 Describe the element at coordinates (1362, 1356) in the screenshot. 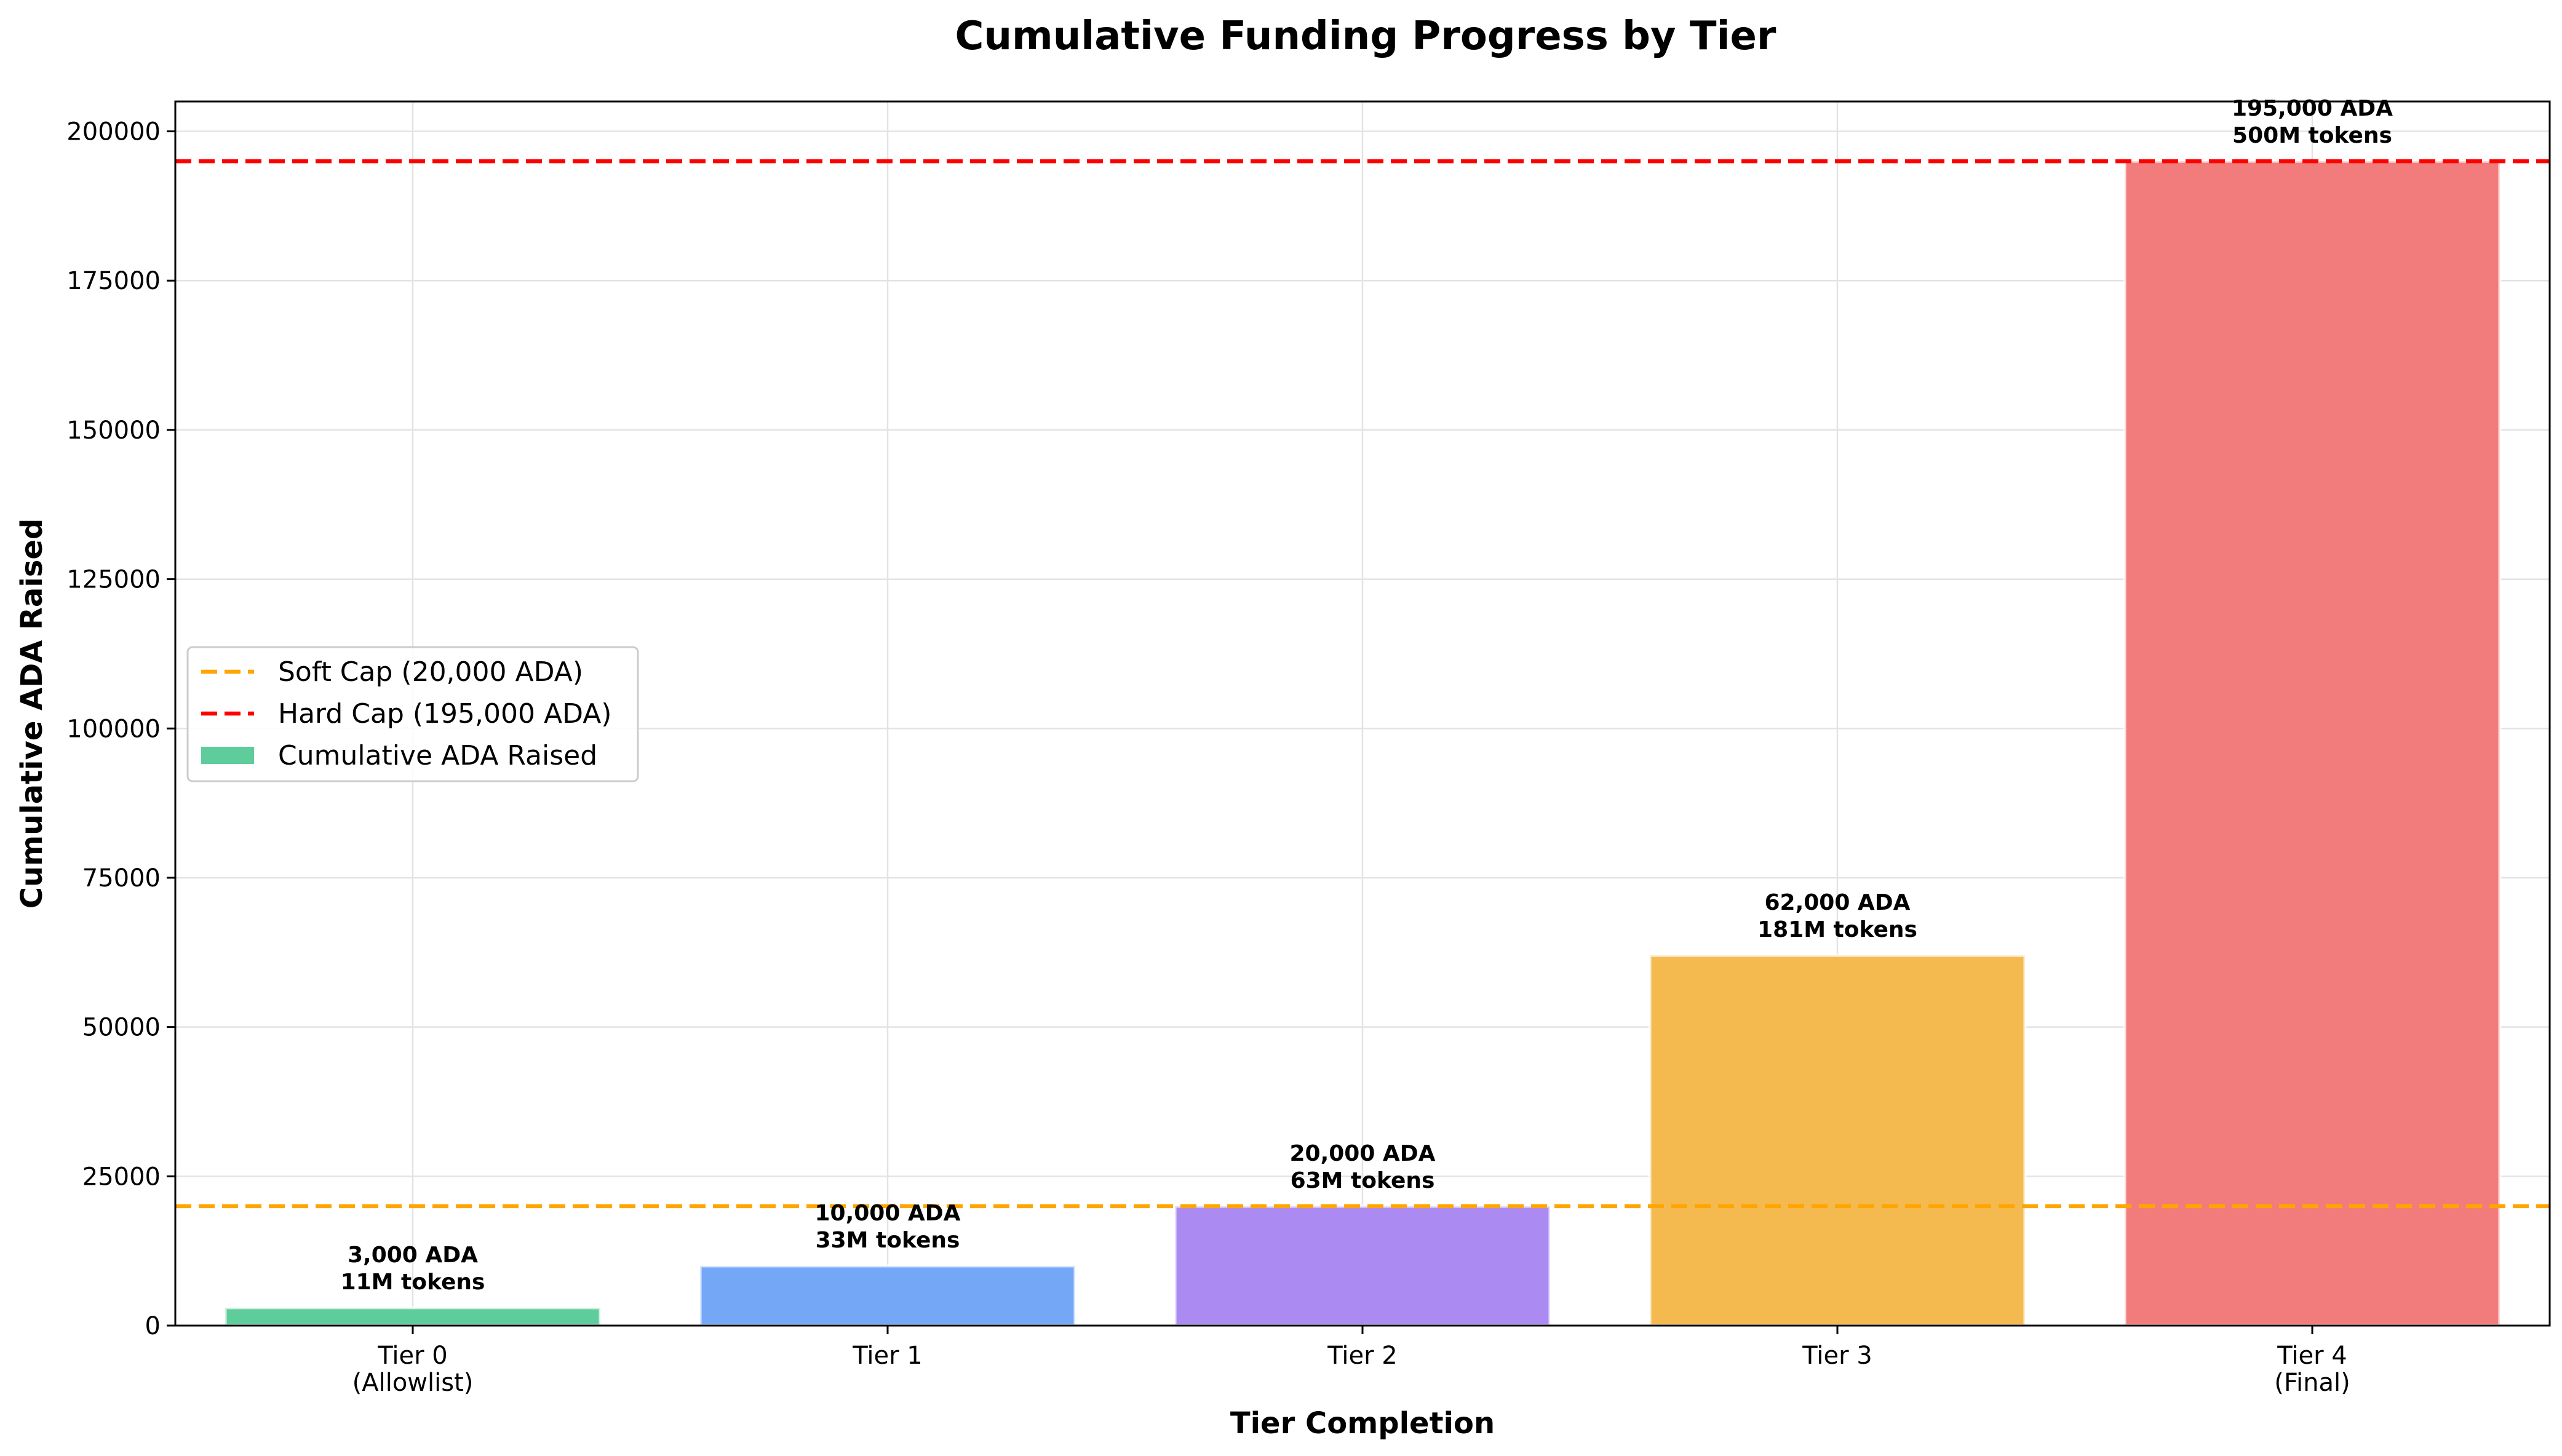

I see `x-tick-label: Tier 2` at that location.